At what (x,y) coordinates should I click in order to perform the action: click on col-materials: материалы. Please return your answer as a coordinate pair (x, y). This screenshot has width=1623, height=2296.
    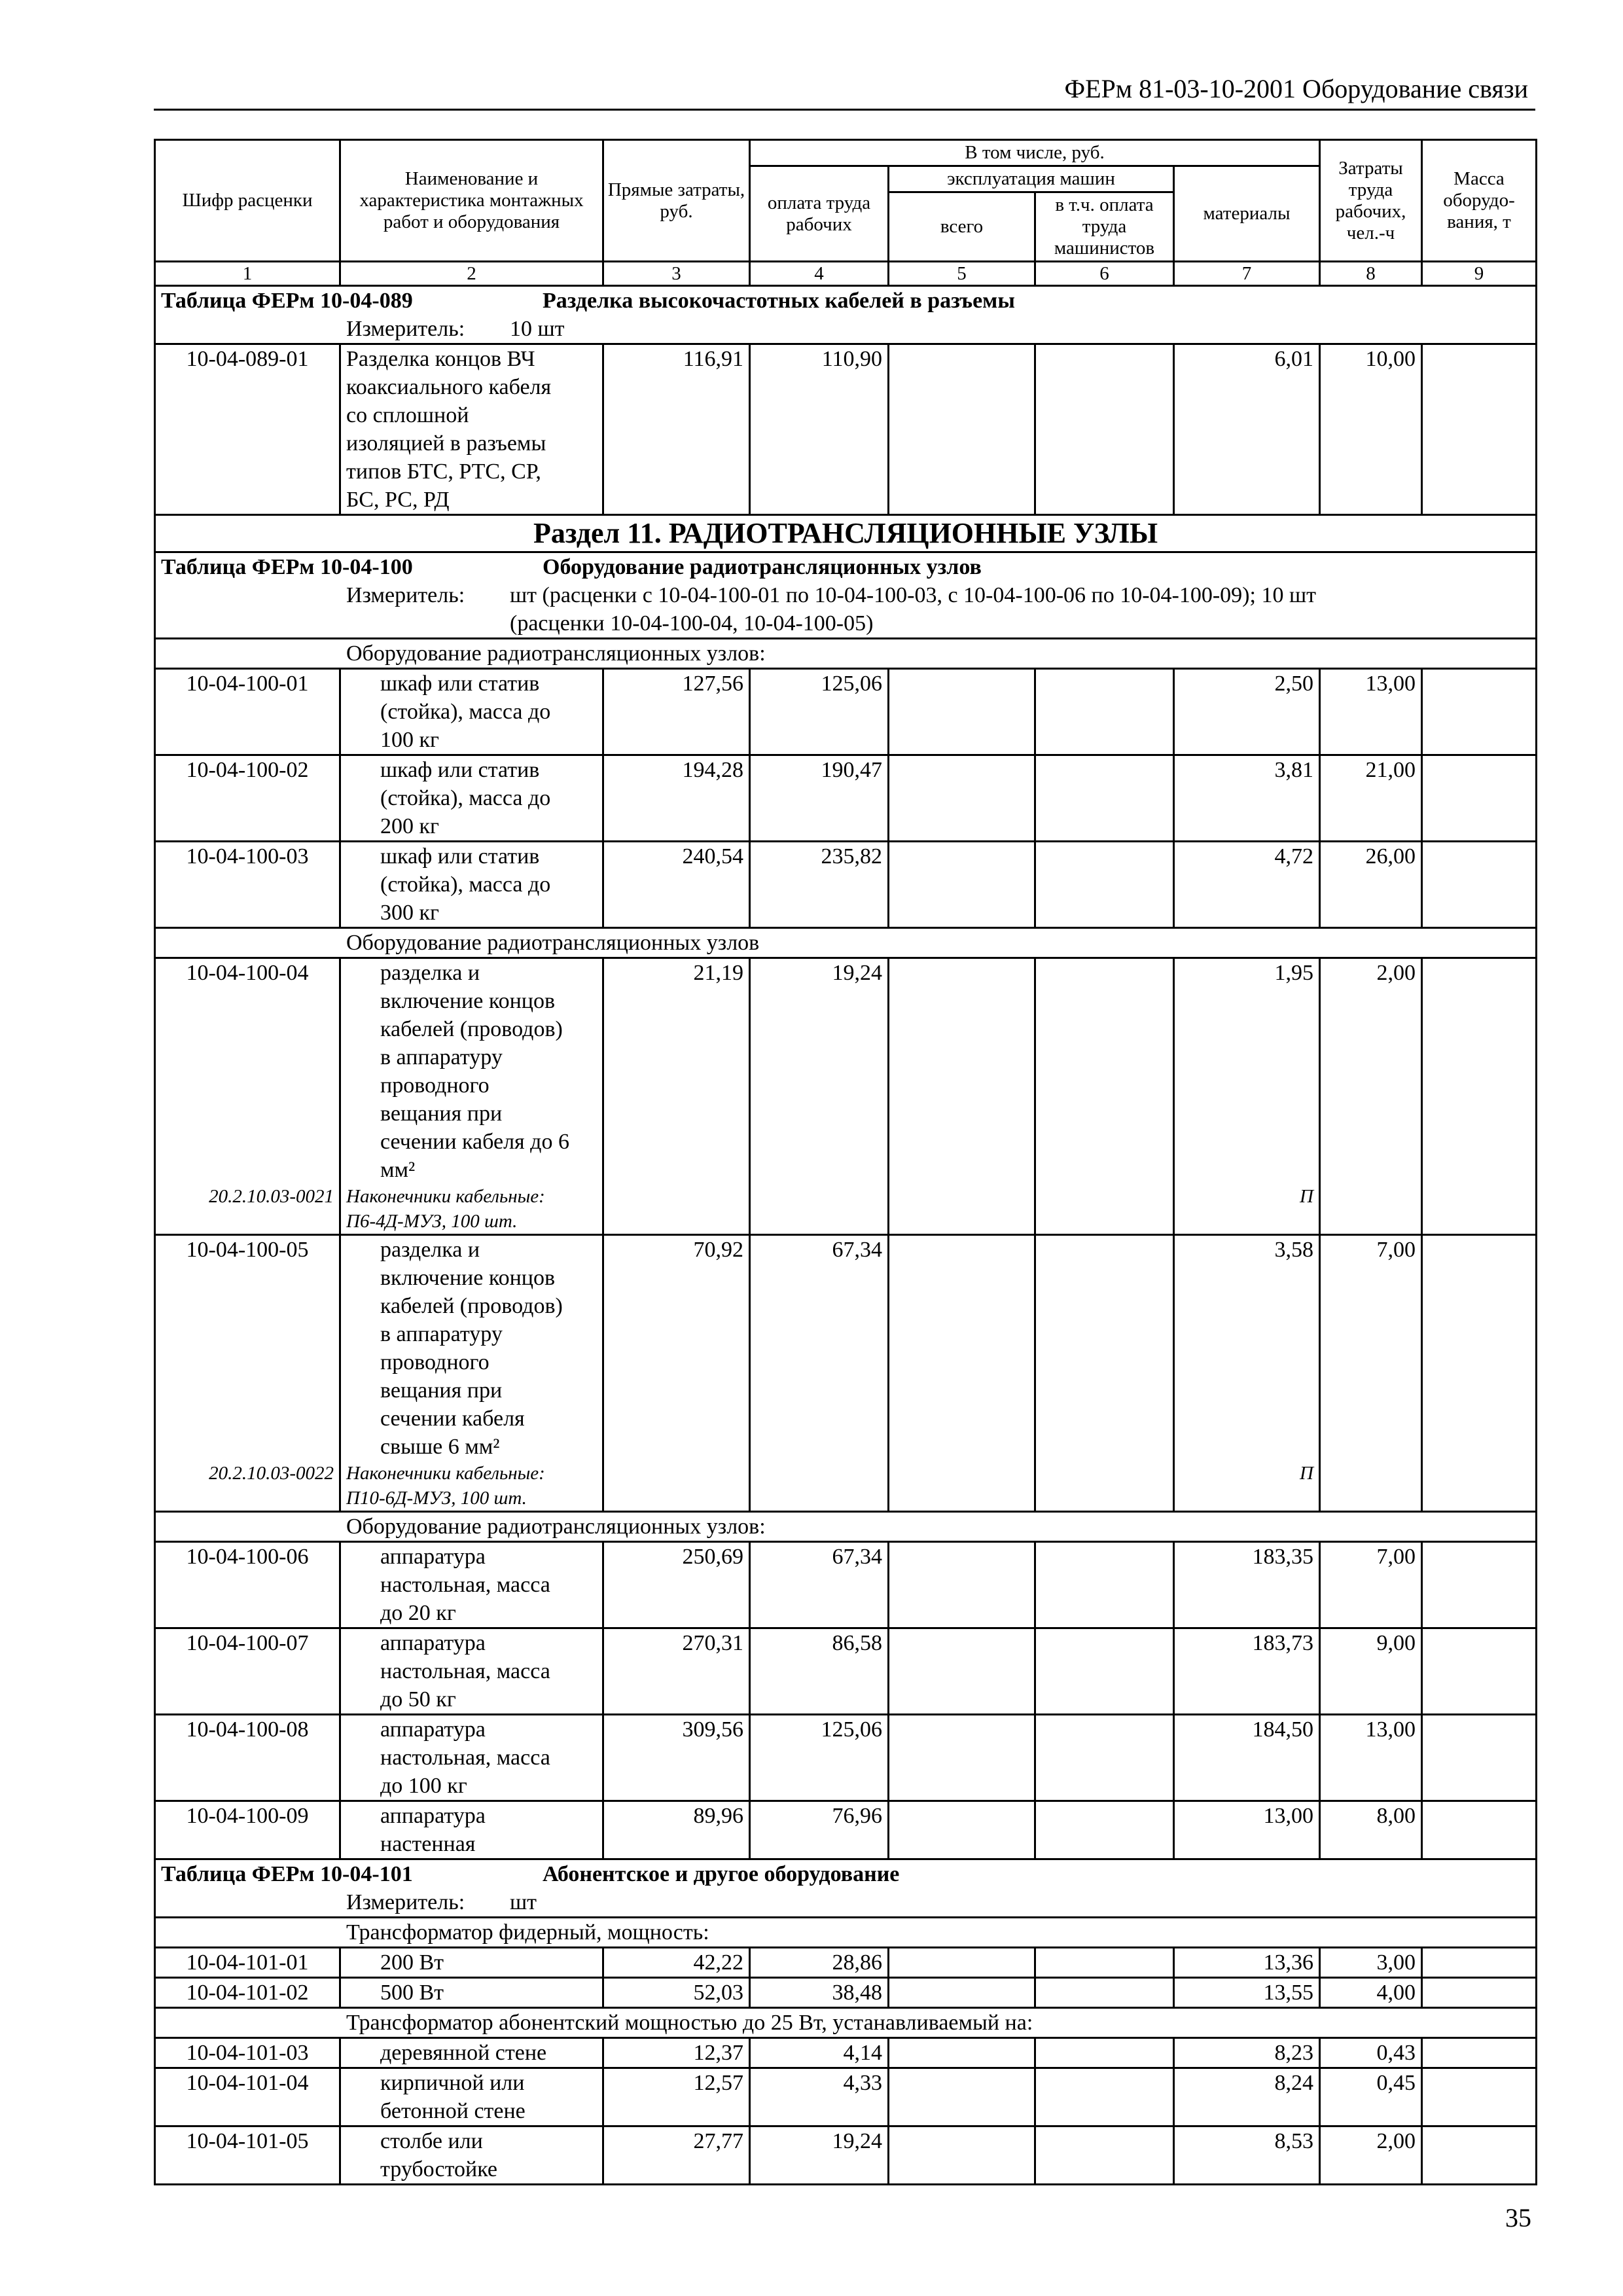
    Looking at the image, I should click on (1247, 213).